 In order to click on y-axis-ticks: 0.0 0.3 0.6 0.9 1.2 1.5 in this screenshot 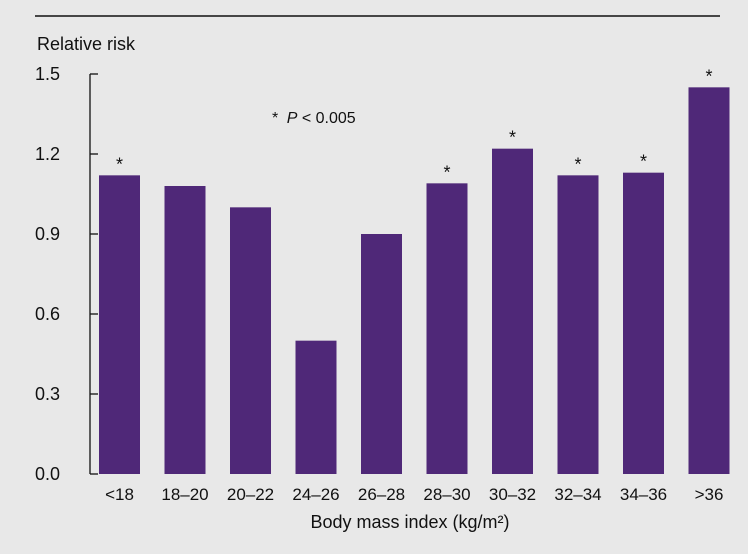, I will do `click(66, 274)`.